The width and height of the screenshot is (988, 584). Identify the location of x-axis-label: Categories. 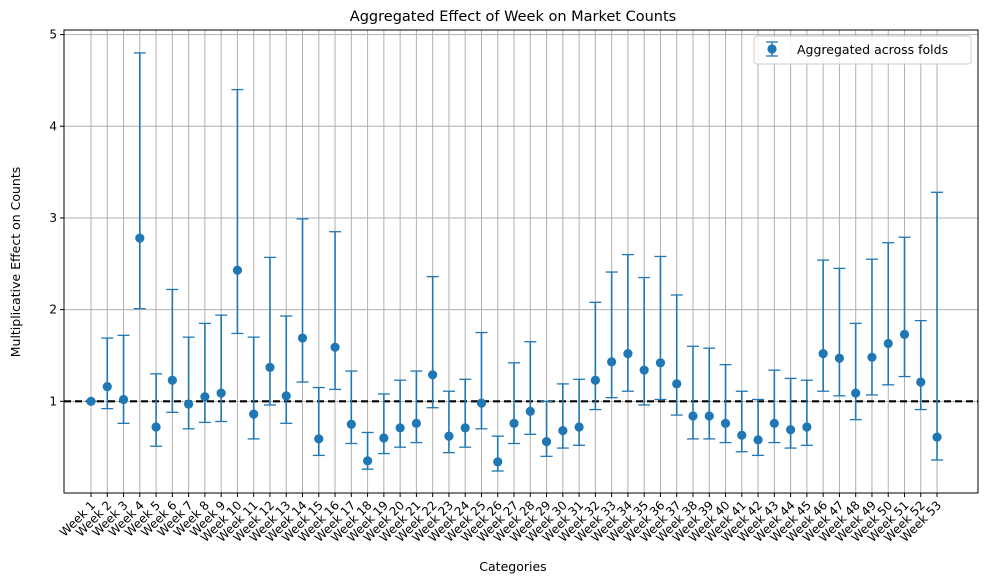
(512, 566).